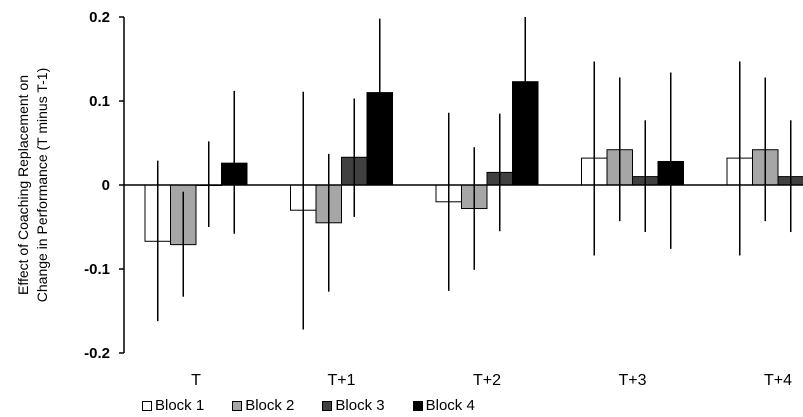  Describe the element at coordinates (97, 353) in the screenshot. I see `y-tick-label: -0.2` at that location.